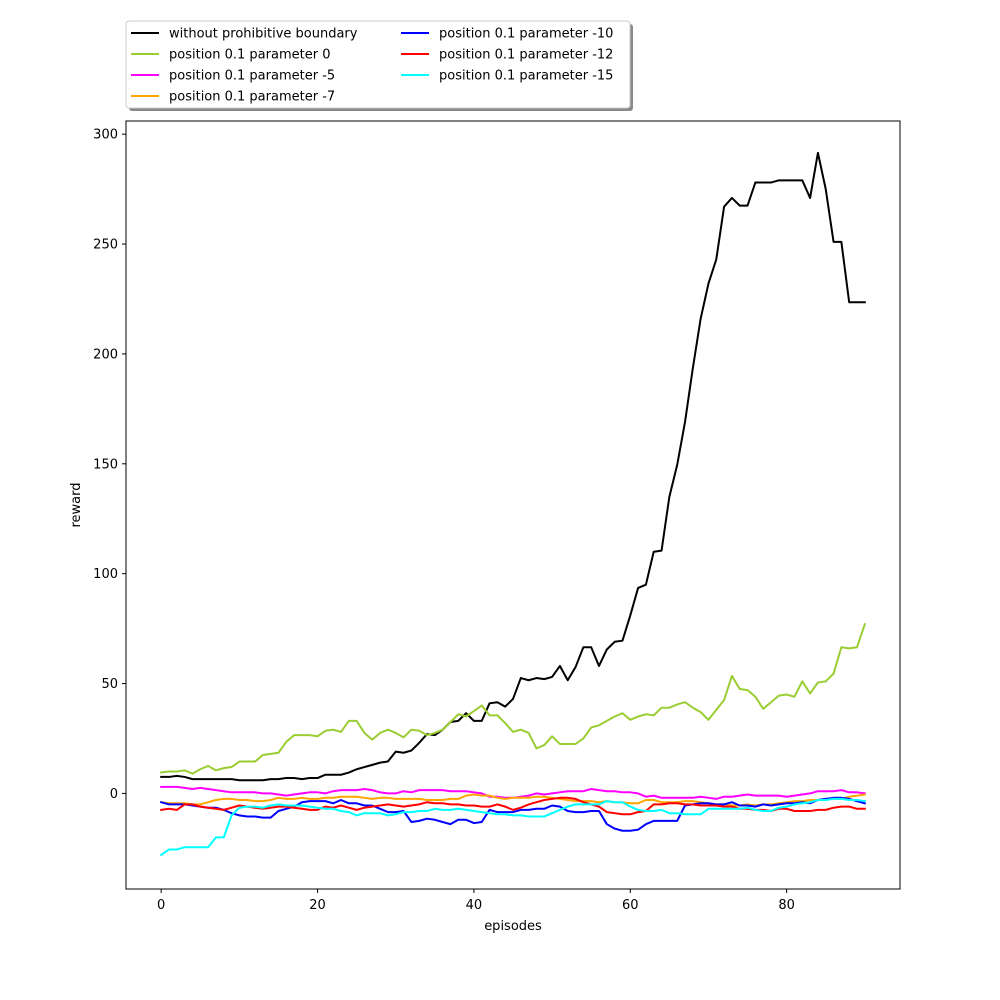  What do you see at coordinates (249, 55) in the screenshot?
I see `legend-label-1: position 0.1 parameter 0` at bounding box center [249, 55].